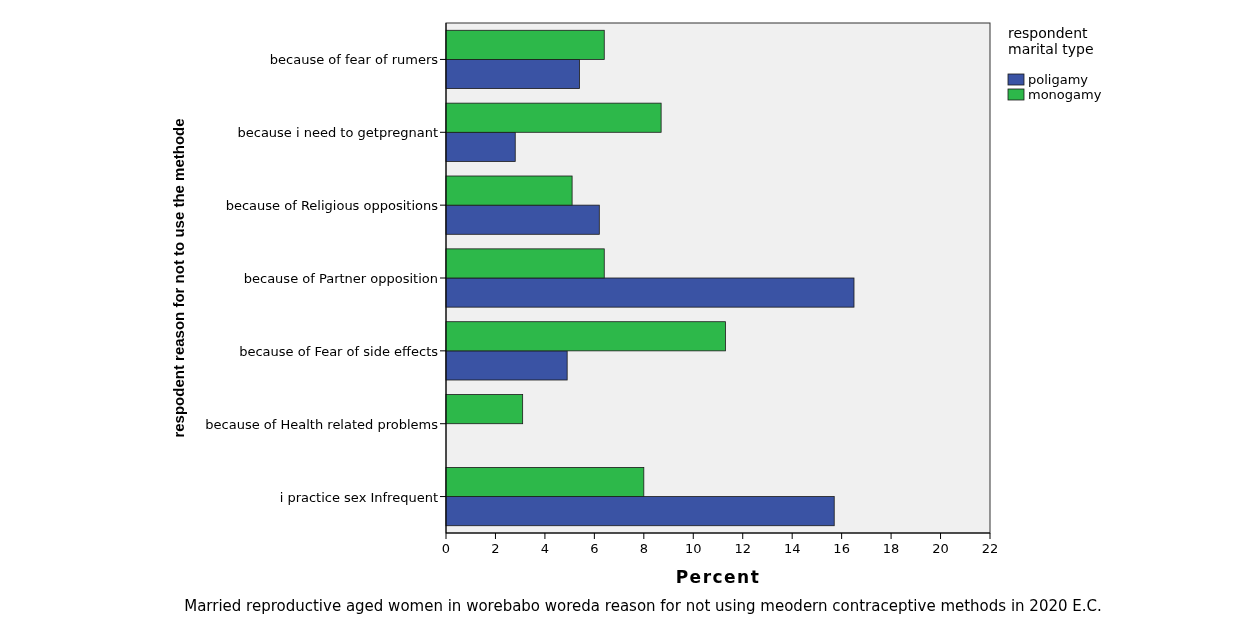 The height and width of the screenshot is (640, 1258). I want to click on x-tick-label: 18, so click(891, 548).